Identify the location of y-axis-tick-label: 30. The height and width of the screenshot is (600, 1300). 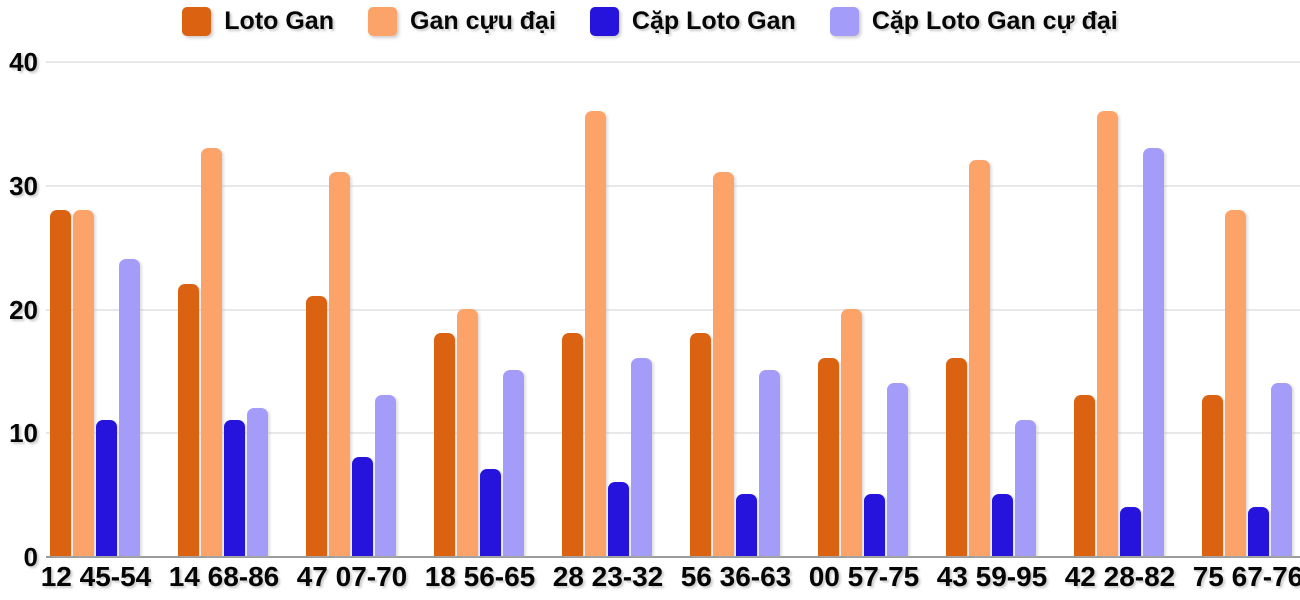
(23, 185).